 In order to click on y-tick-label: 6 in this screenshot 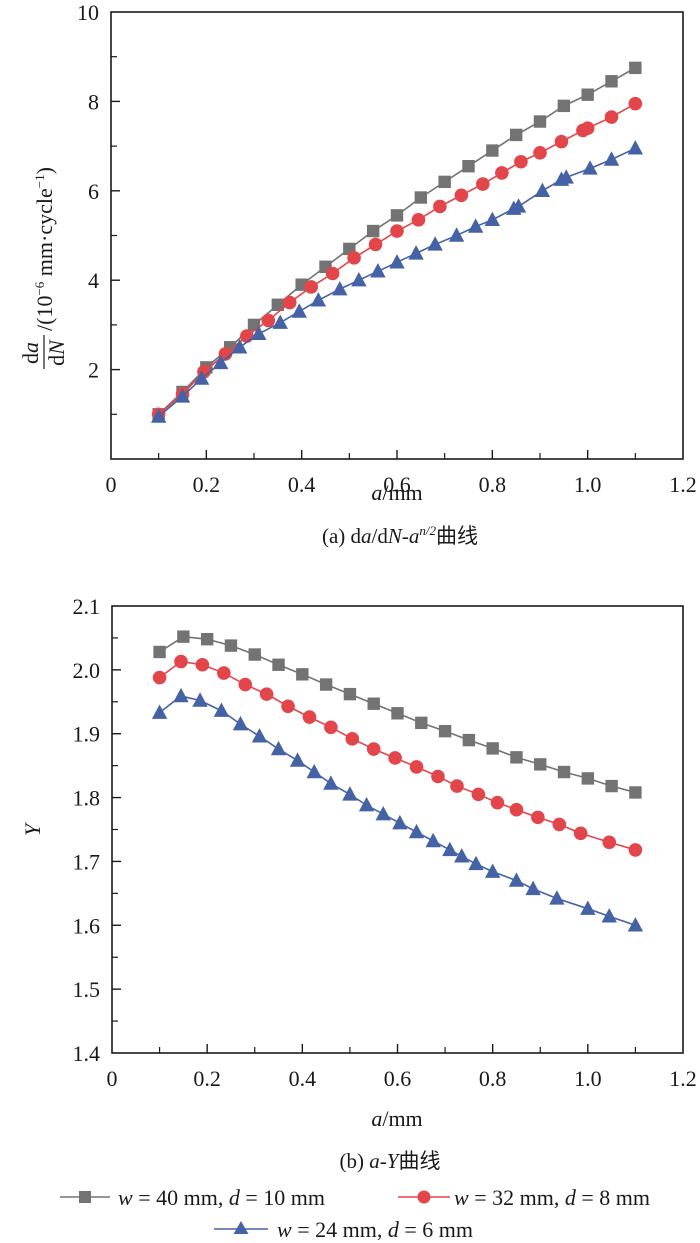, I will do `click(93, 191)`.